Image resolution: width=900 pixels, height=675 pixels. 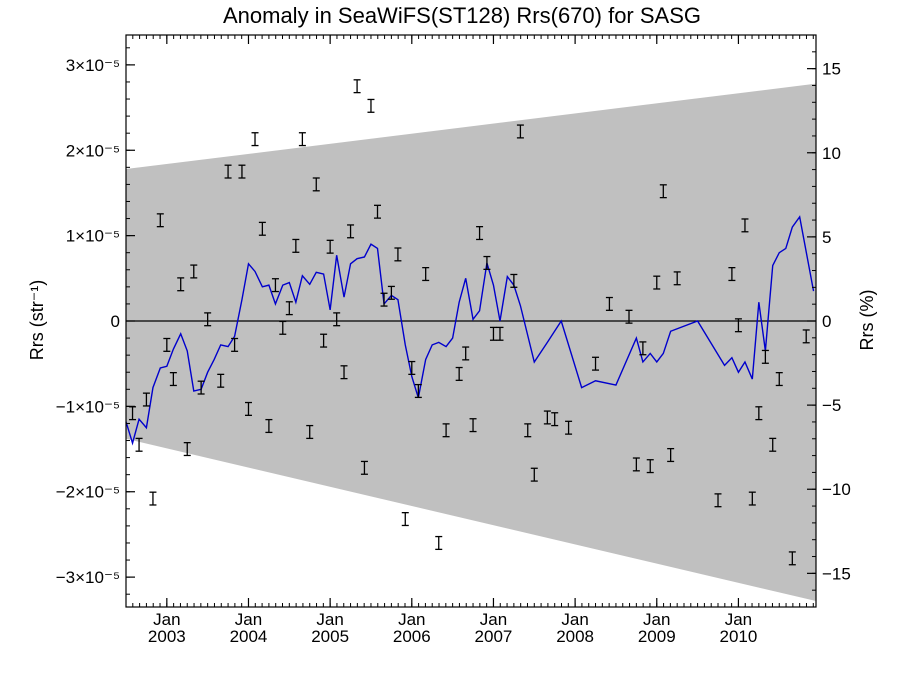 I want to click on y-right-tick-label: 0, so click(x=826, y=321).